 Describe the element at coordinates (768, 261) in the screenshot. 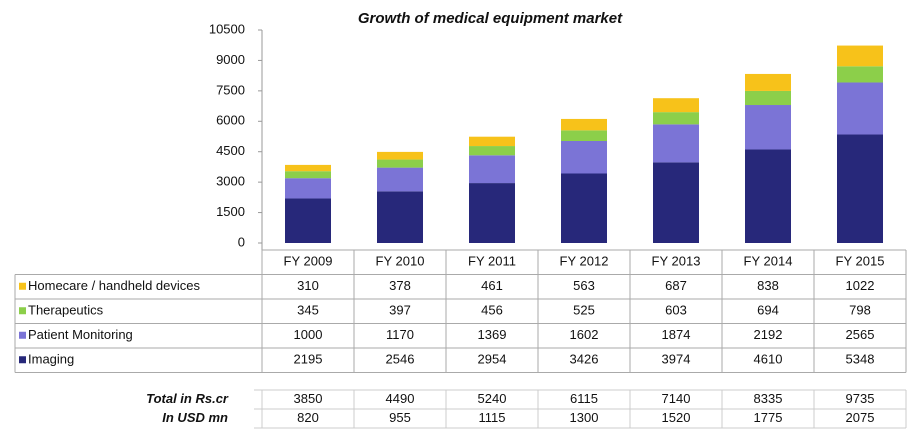

I see `x-tick-label: FY 2014` at that location.